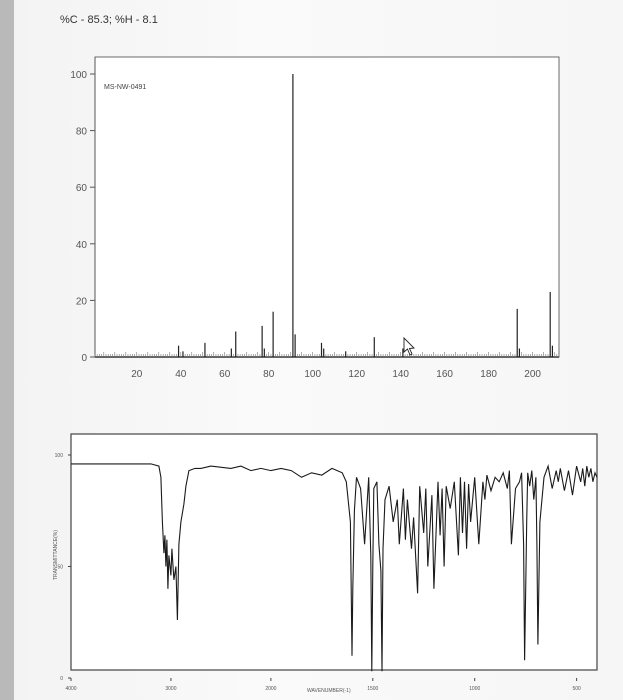 The width and height of the screenshot is (623, 700). I want to click on ms-mz-minor-ticks, so click(327, 354).